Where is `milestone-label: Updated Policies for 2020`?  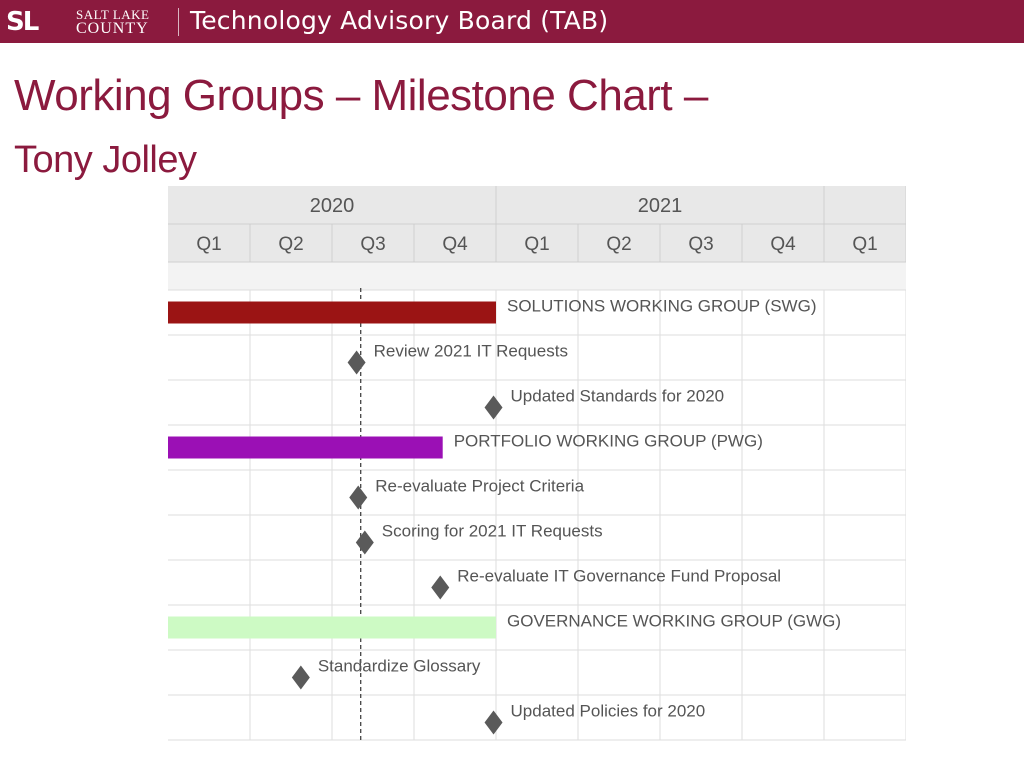
milestone-label: Updated Policies for 2020 is located at coordinates (608, 711).